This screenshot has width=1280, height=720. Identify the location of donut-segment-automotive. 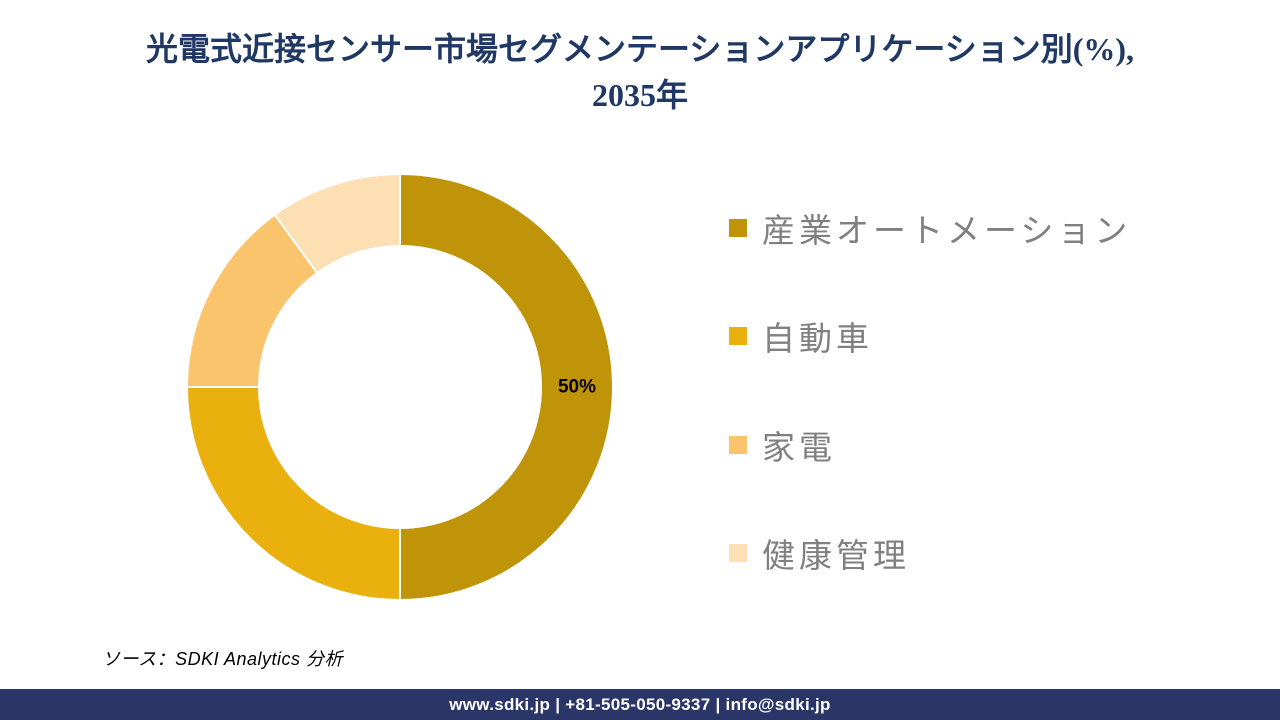
(293, 493).